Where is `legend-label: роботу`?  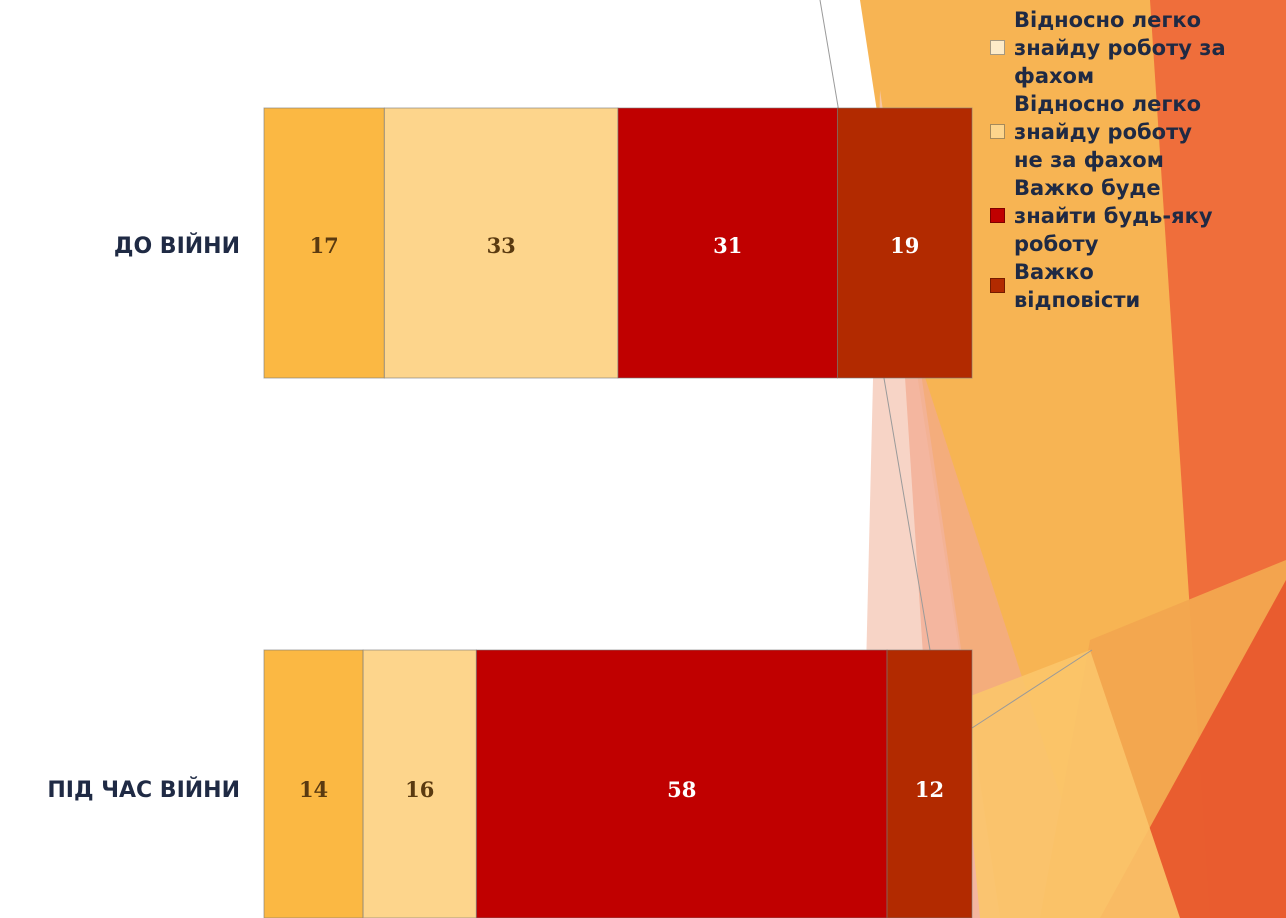 legend-label: роботу is located at coordinates (1056, 244).